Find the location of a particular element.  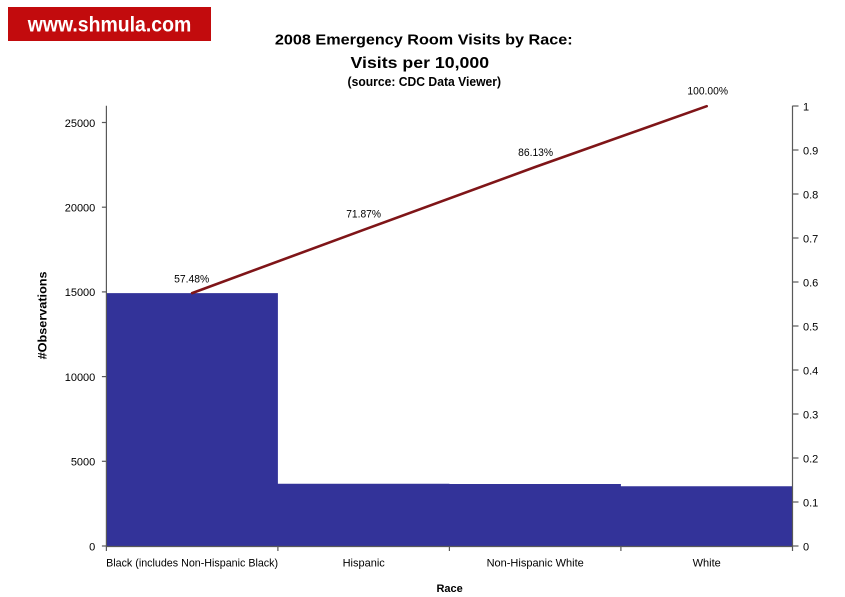

svg-text: 0.8 is located at coordinates (810, 195).